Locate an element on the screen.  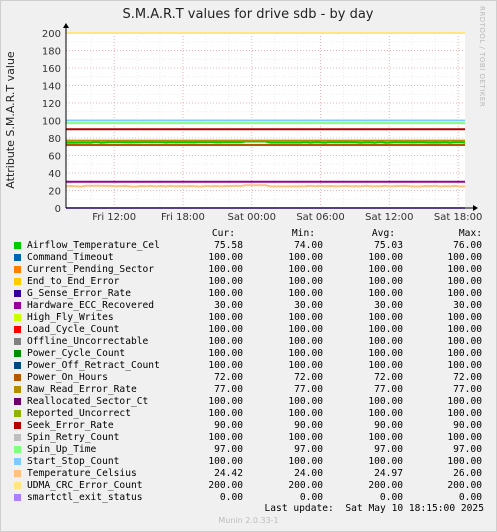
header-cur: Cur: is located at coordinates (223, 233).